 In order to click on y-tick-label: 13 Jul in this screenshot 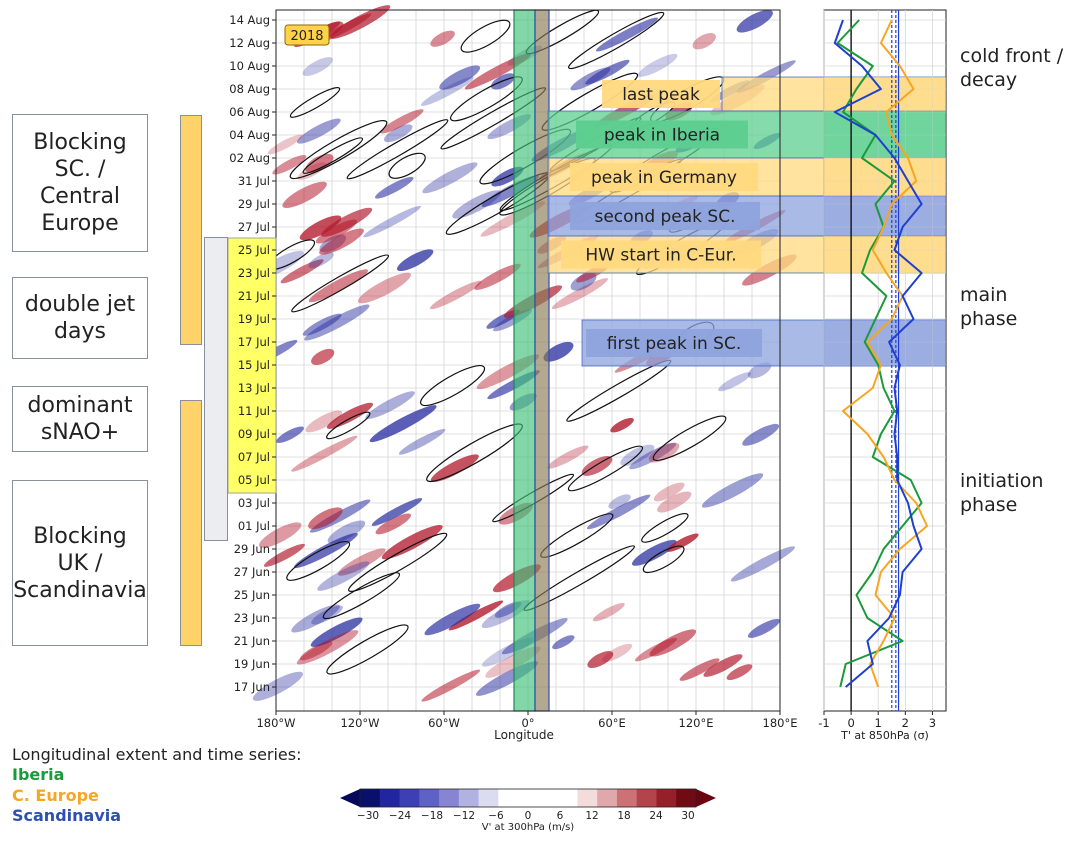, I will do `click(254, 388)`.